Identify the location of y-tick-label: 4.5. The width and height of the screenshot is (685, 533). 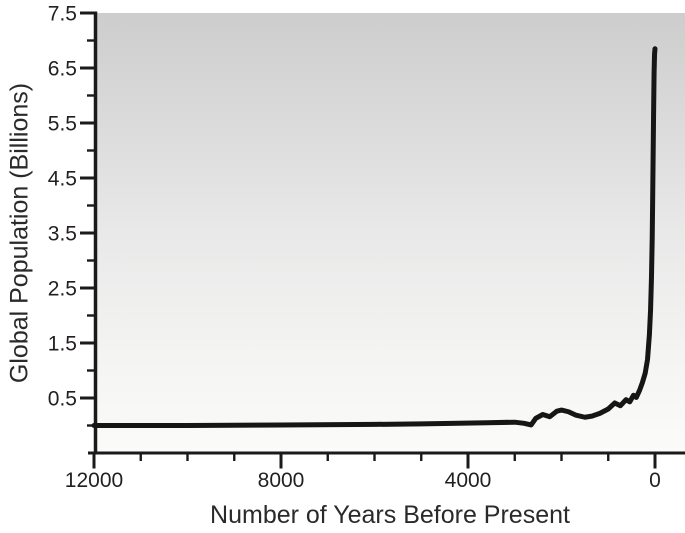
(62, 179).